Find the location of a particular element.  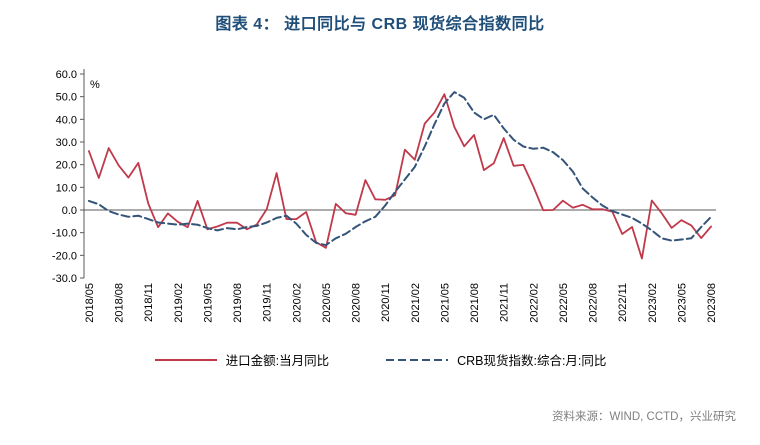

y-axis-unit-label: % is located at coordinates (95, 85).